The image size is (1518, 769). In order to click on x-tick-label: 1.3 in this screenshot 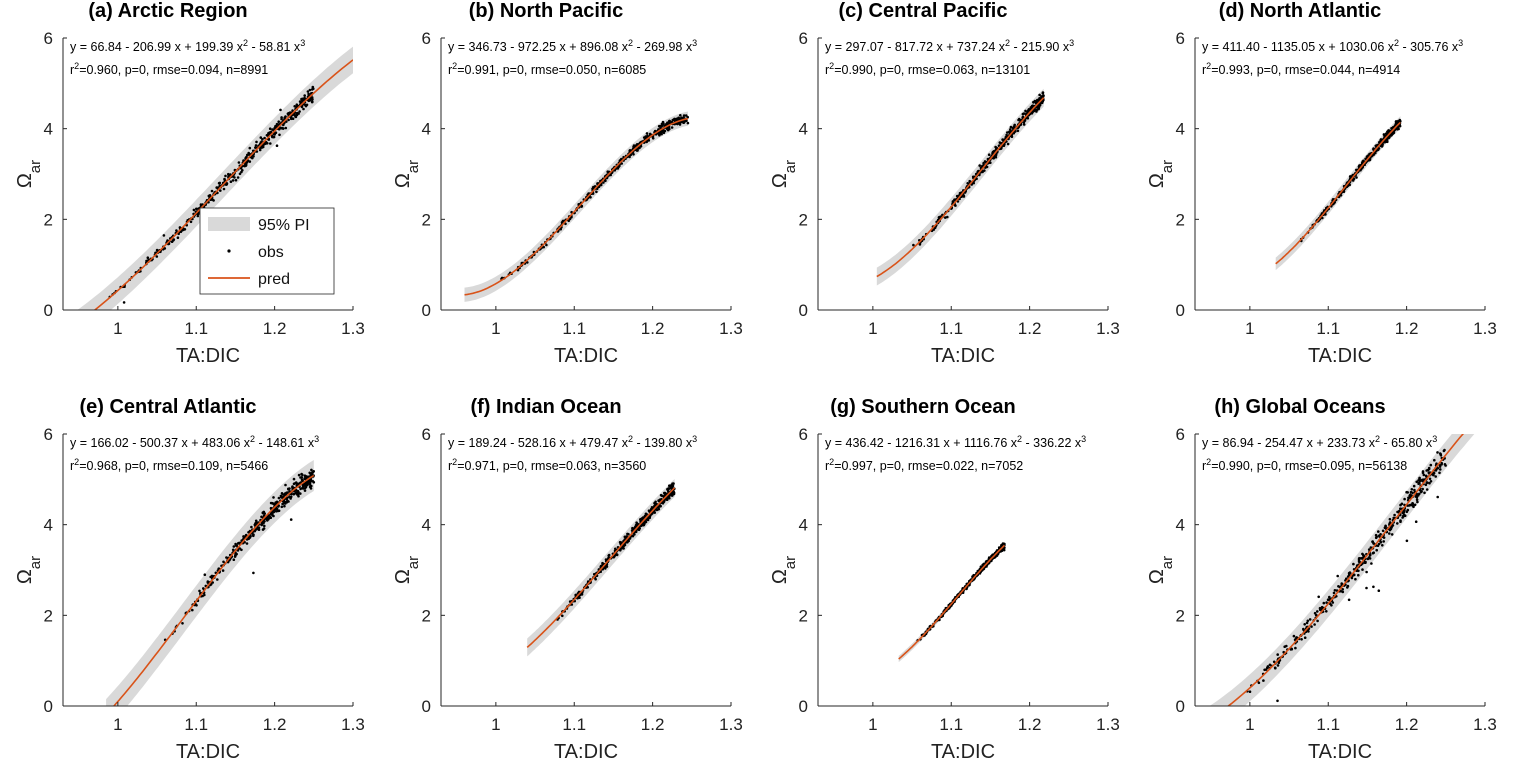, I will do `click(353, 328)`.